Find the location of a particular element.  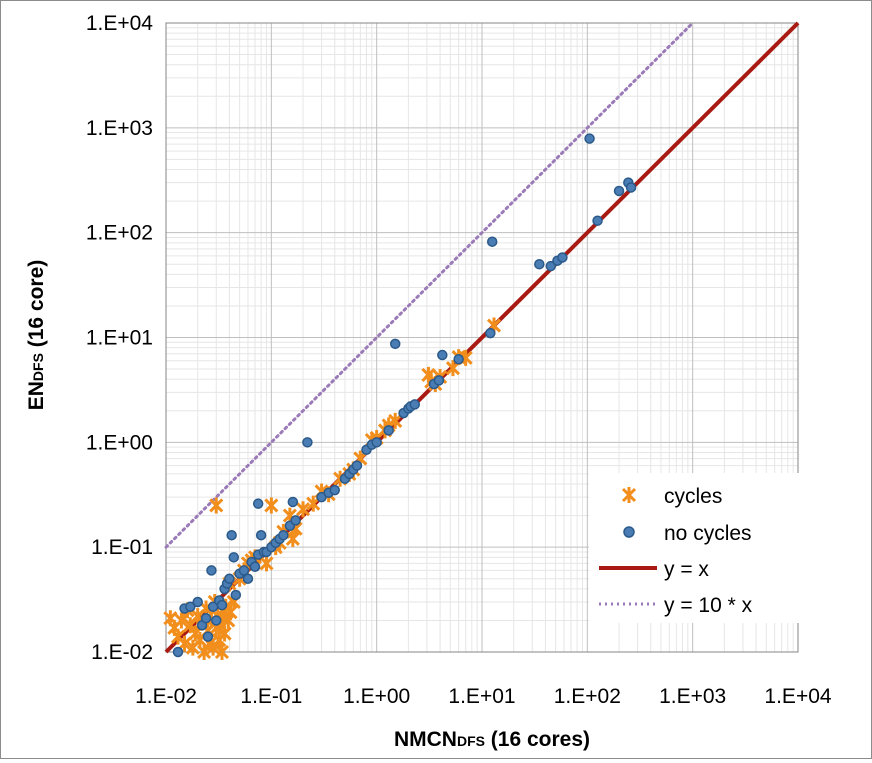

legend-y-eq-x-label: y = x is located at coordinates (686, 569).